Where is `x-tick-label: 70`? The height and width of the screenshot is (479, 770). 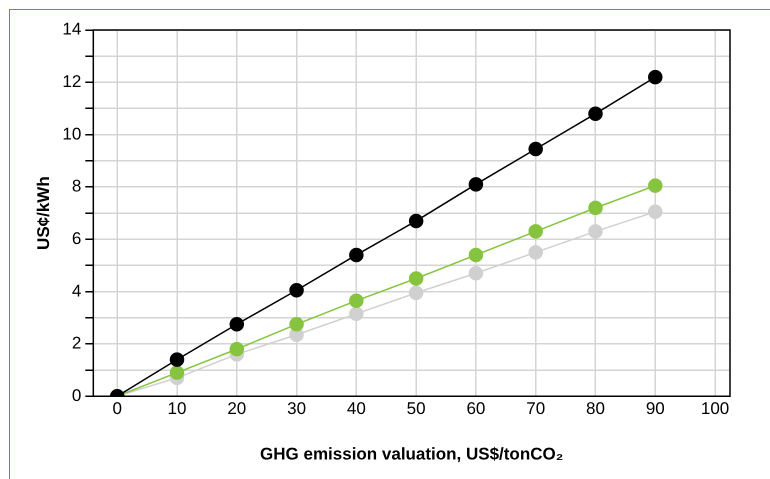 x-tick-label: 70 is located at coordinates (536, 408).